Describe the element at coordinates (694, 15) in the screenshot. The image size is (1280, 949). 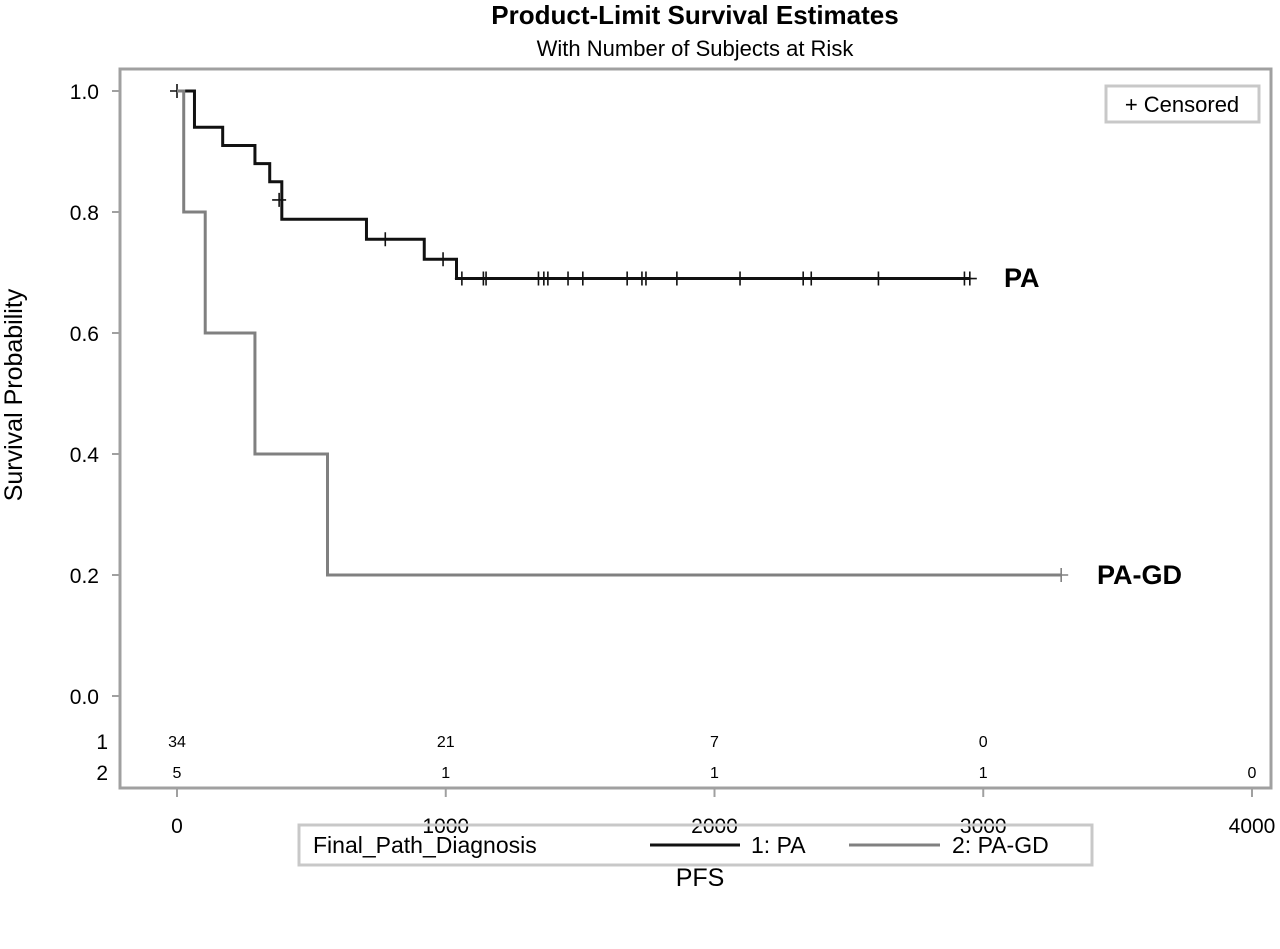
I see `chart-title: Product-Limit Survival Estimates` at that location.